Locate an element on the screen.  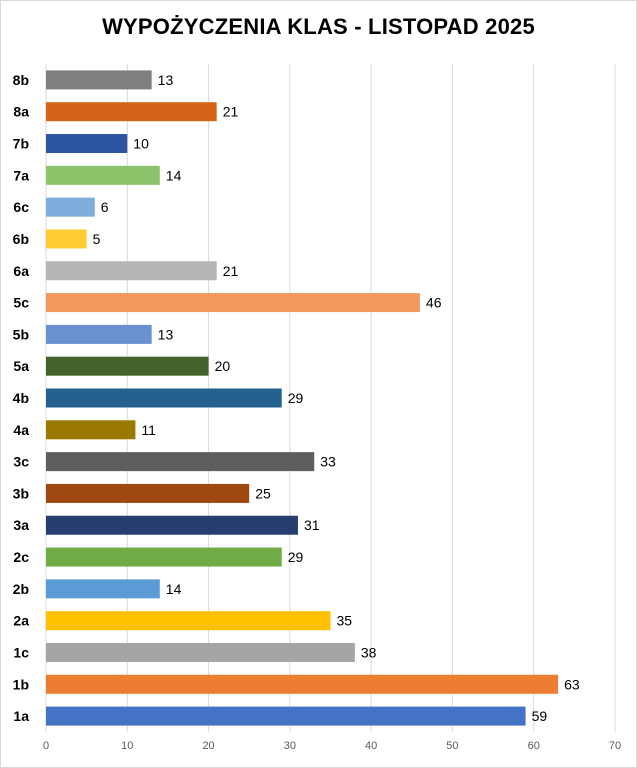
data-label-5c: 46 is located at coordinates (434, 303).